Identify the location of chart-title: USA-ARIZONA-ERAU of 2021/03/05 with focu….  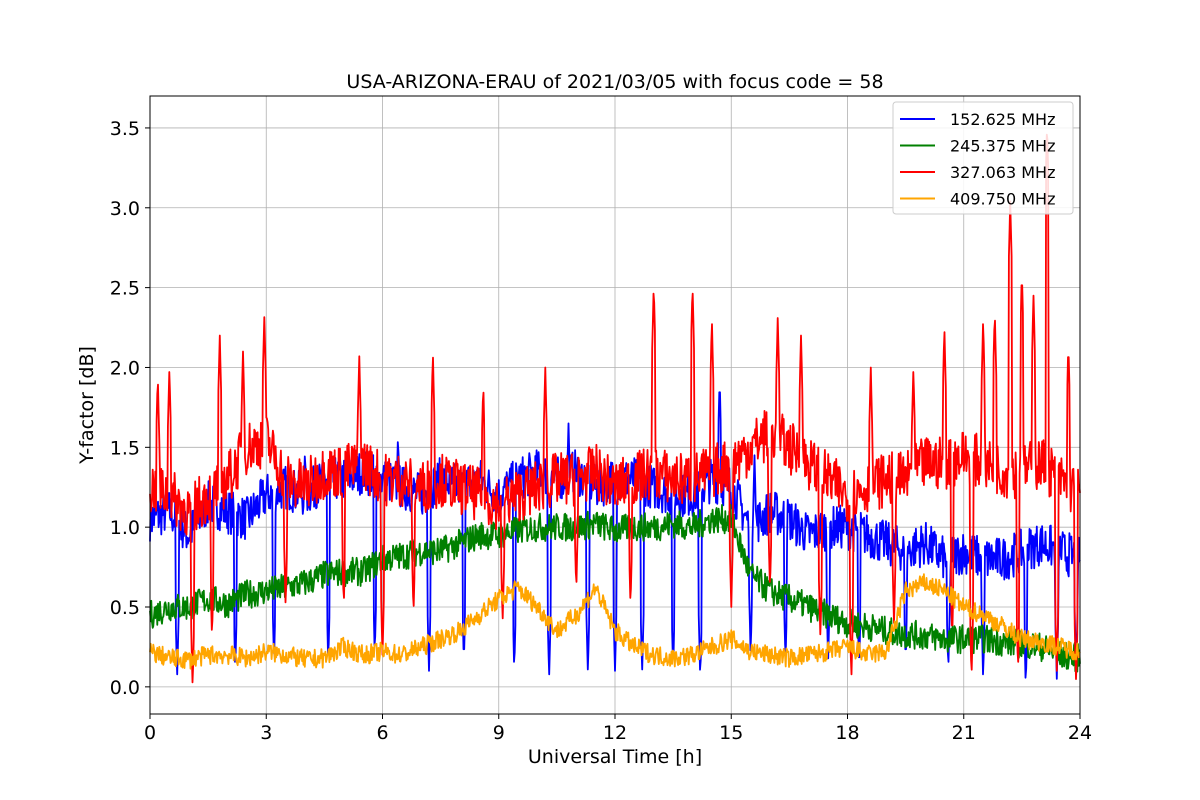
(614, 82).